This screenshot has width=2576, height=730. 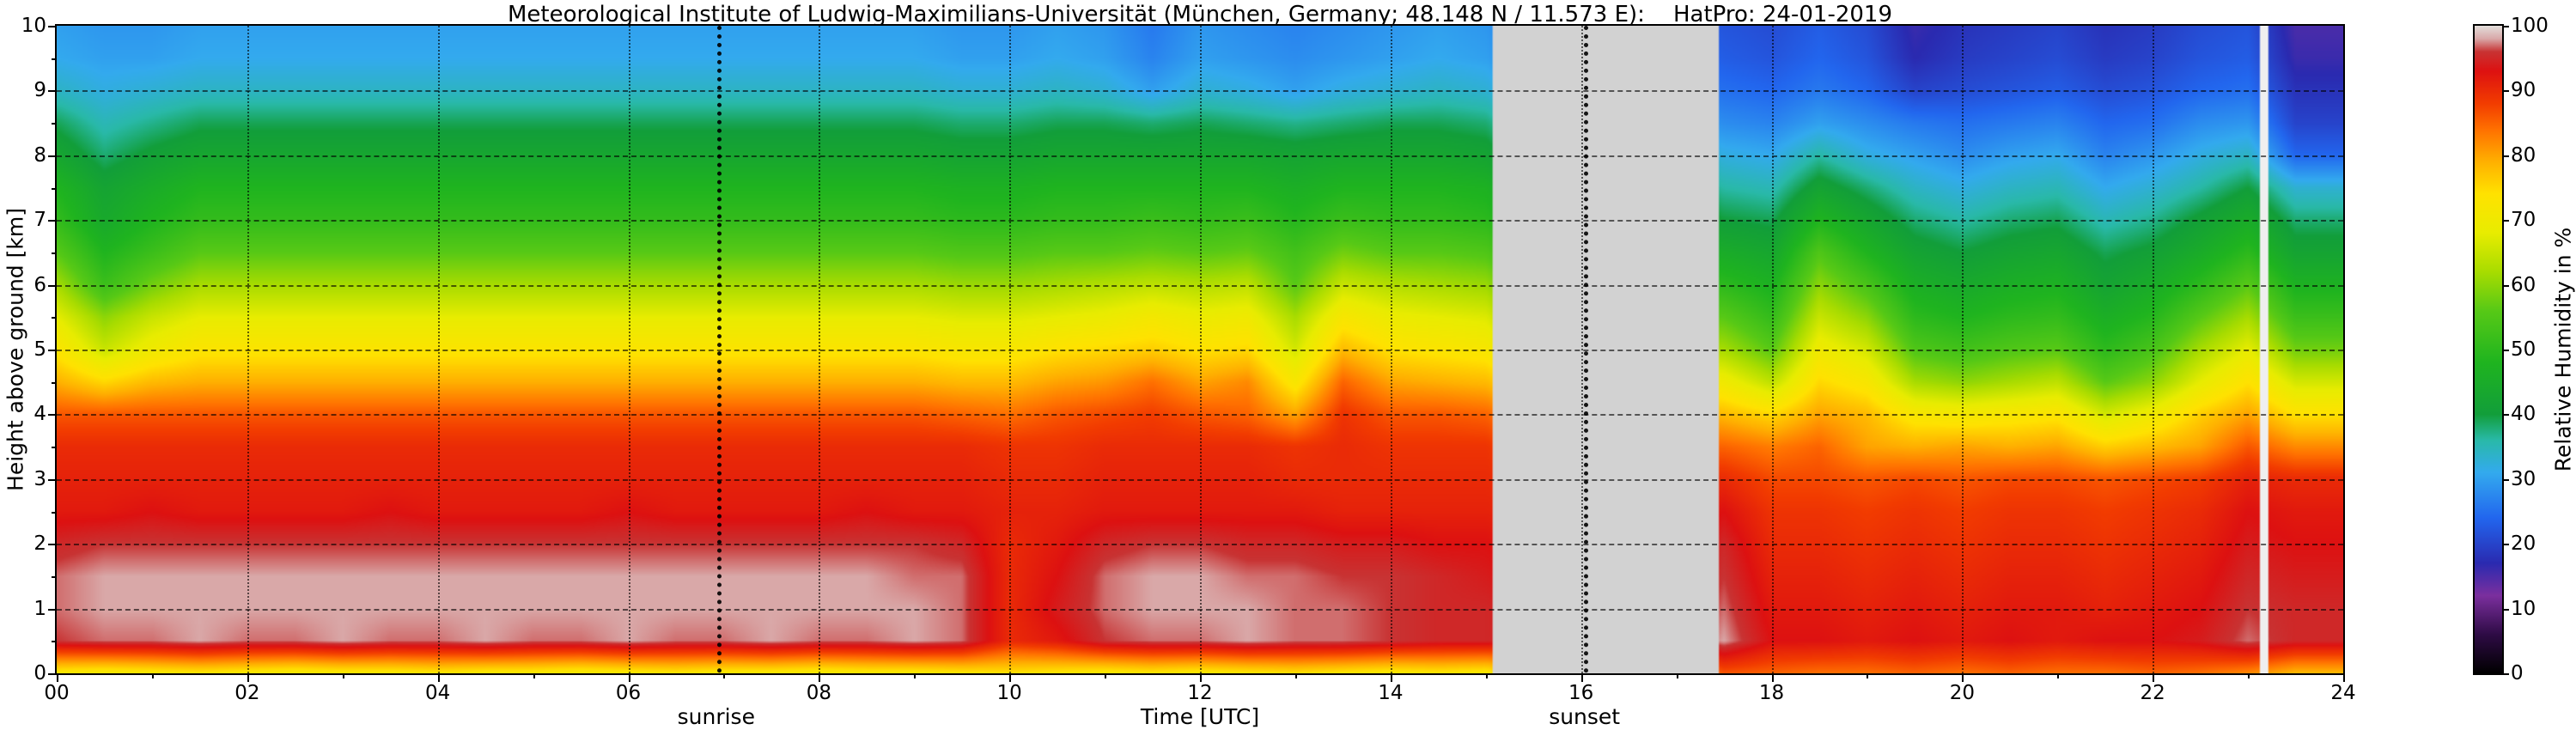 What do you see at coordinates (2523, 220) in the screenshot?
I see `colorbar-tick-label: 70` at bounding box center [2523, 220].